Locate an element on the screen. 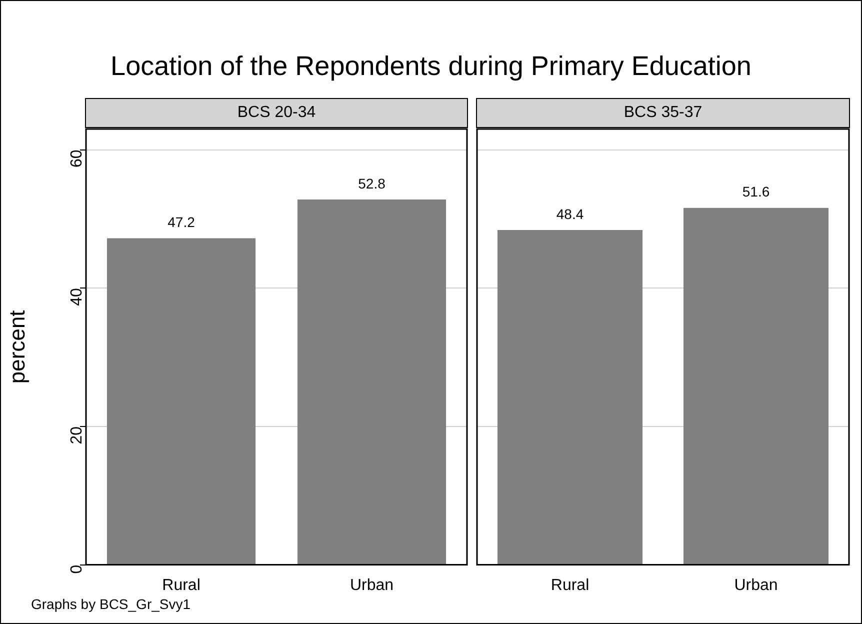 The width and height of the screenshot is (862, 624). text: Graphs by BCS_Gr_Svy1 is located at coordinates (111, 604).